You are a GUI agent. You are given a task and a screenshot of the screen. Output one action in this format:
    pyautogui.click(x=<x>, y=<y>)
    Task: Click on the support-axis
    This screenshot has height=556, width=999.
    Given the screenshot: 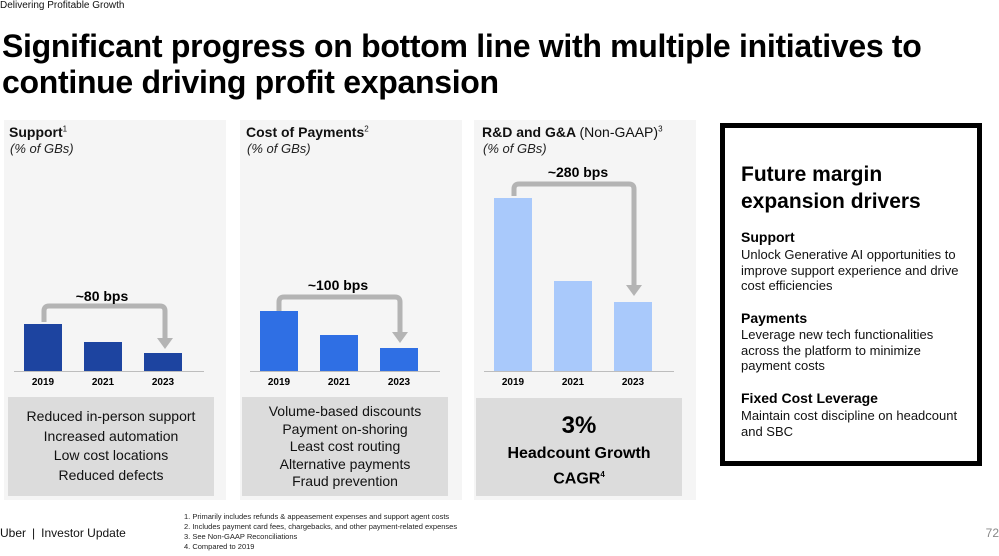 What is the action you would take?
    pyautogui.click(x=109, y=371)
    